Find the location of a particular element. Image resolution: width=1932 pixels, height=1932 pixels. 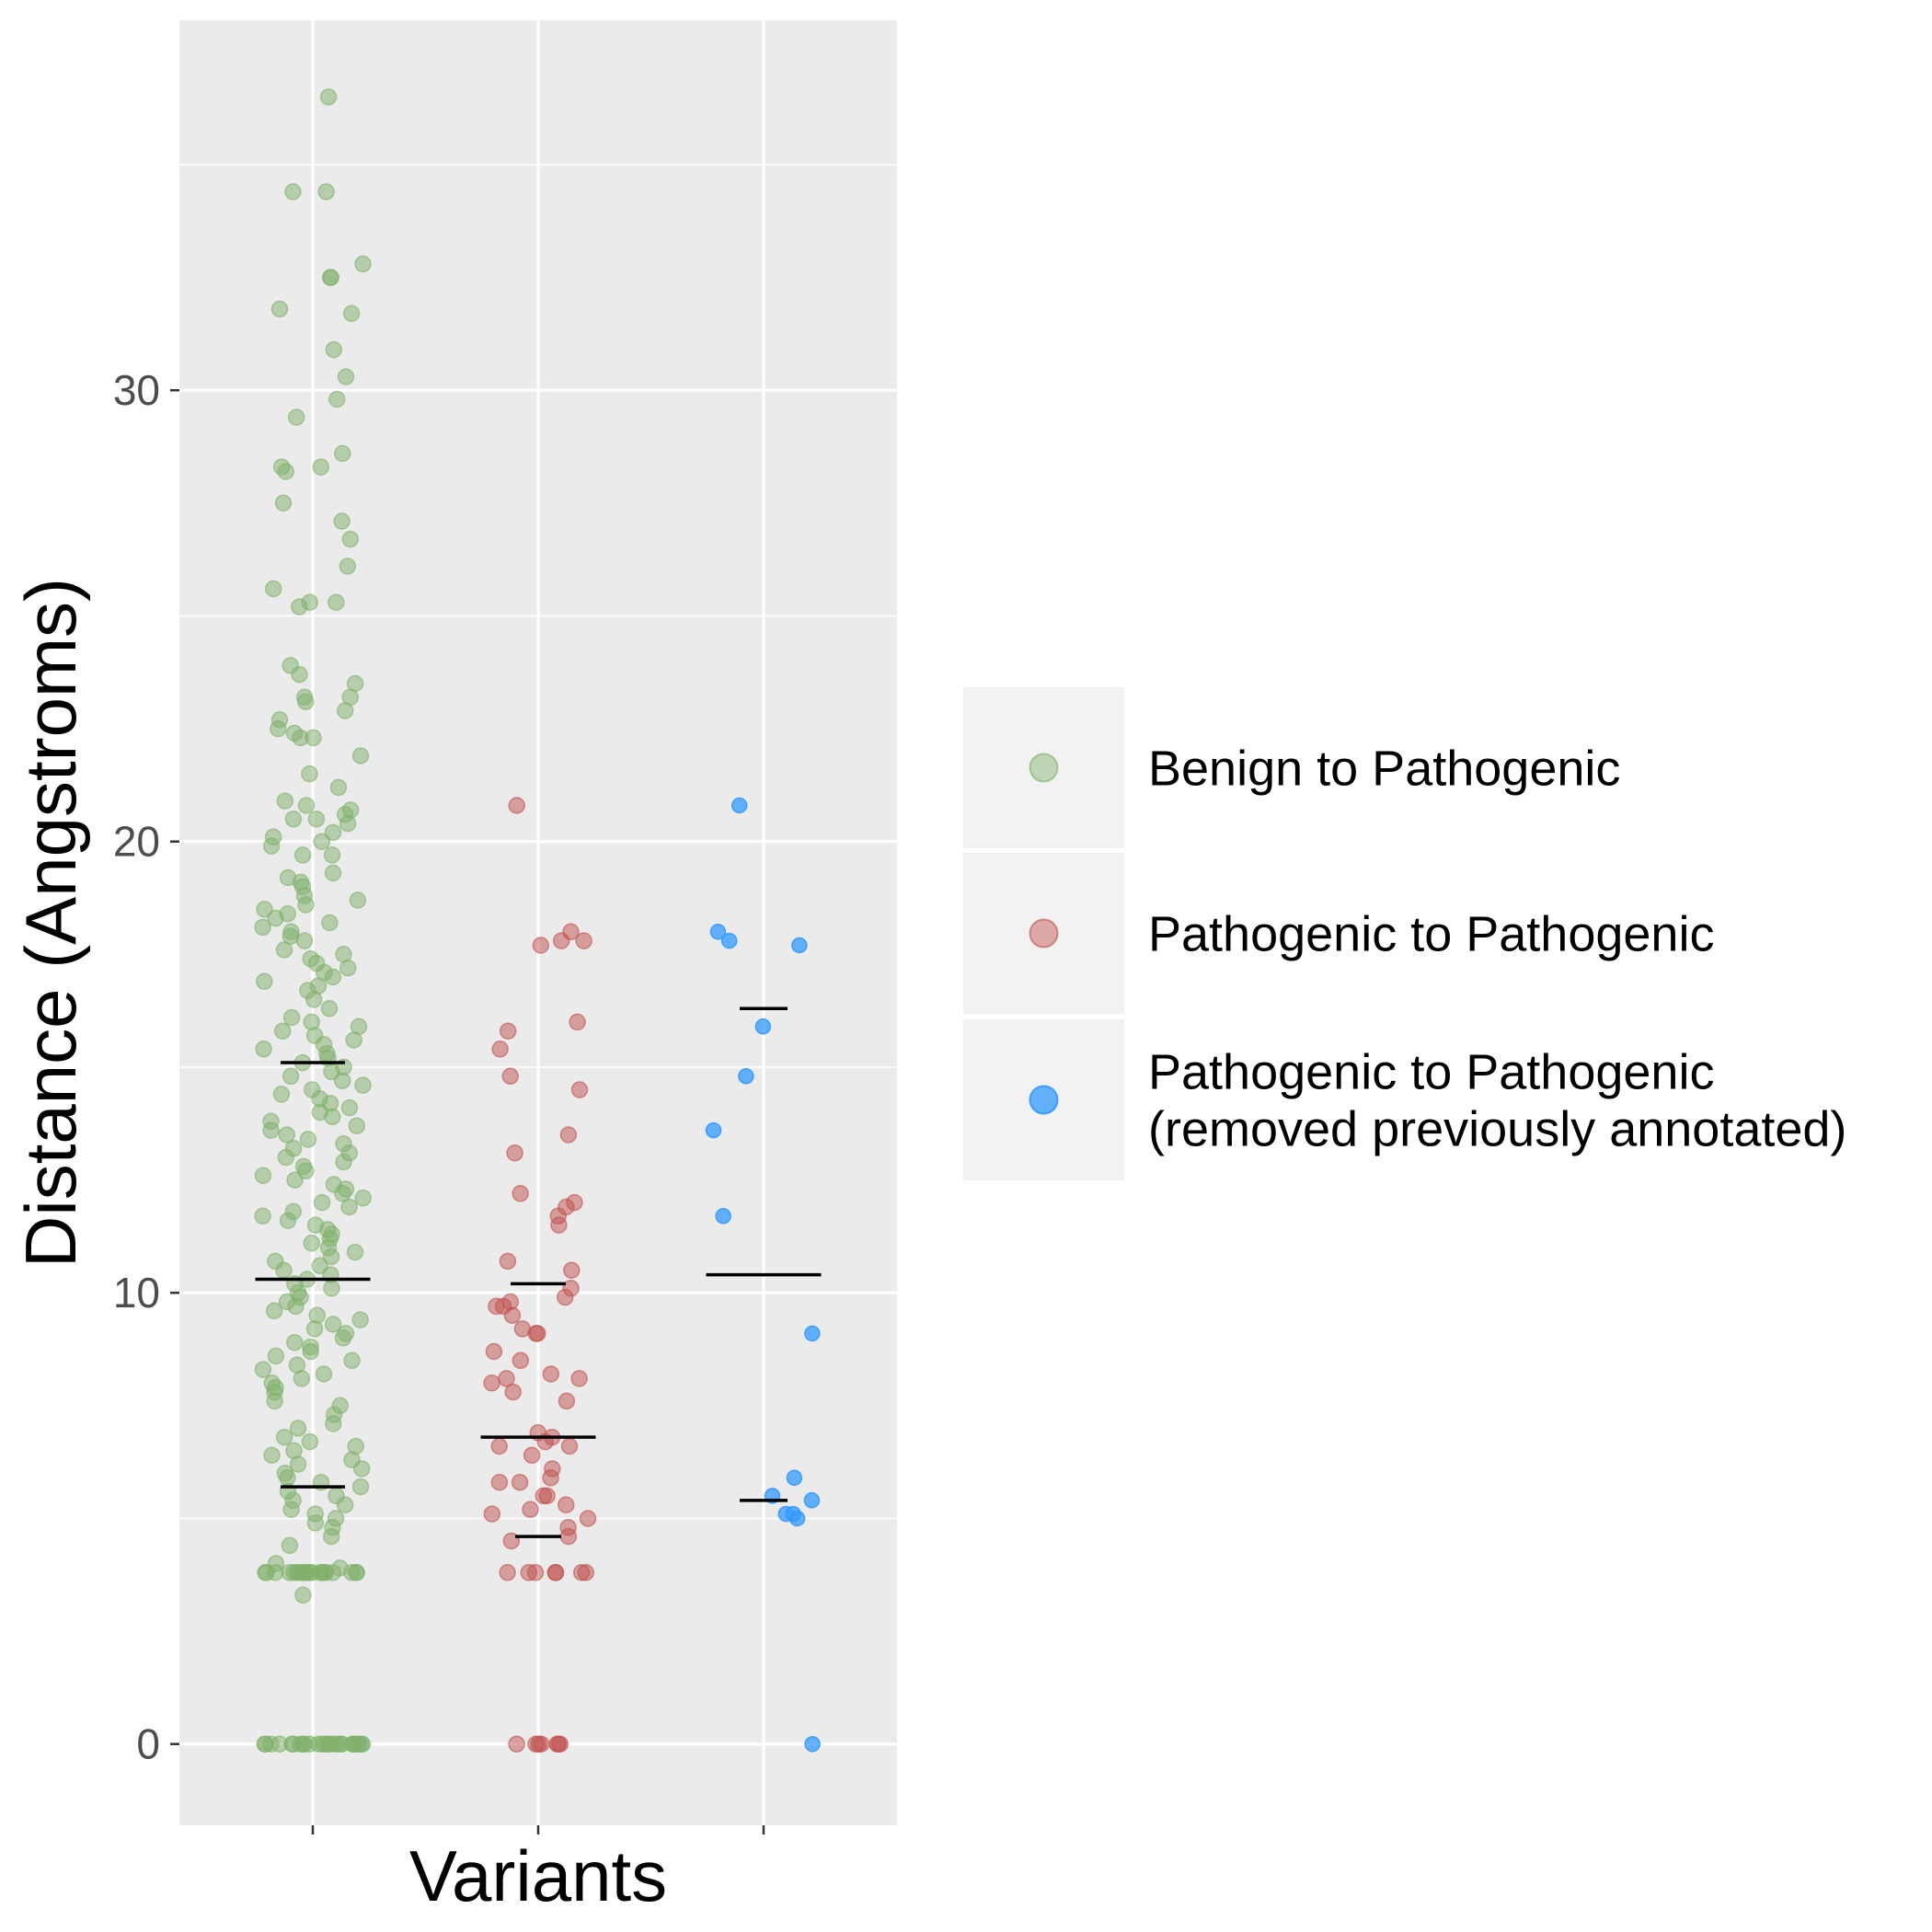

legend-swatch is located at coordinates (1044, 768).